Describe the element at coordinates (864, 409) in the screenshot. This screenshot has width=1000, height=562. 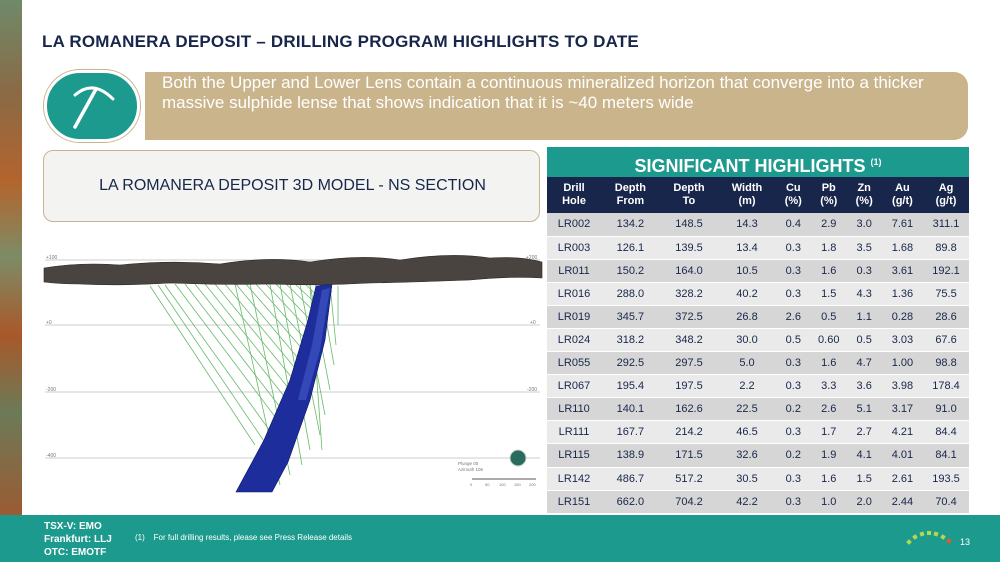
I see `table-cell: 5.1` at that location.